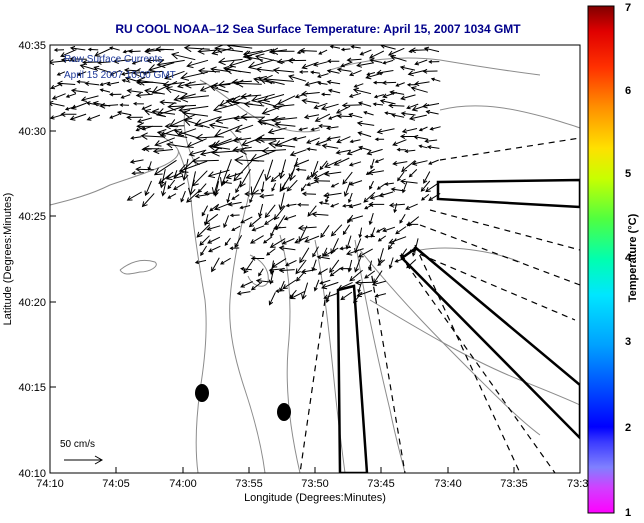 The width and height of the screenshot is (644, 523). What do you see at coordinates (514, 484) in the screenshot?
I see `x-tick-label: 73:35` at bounding box center [514, 484].